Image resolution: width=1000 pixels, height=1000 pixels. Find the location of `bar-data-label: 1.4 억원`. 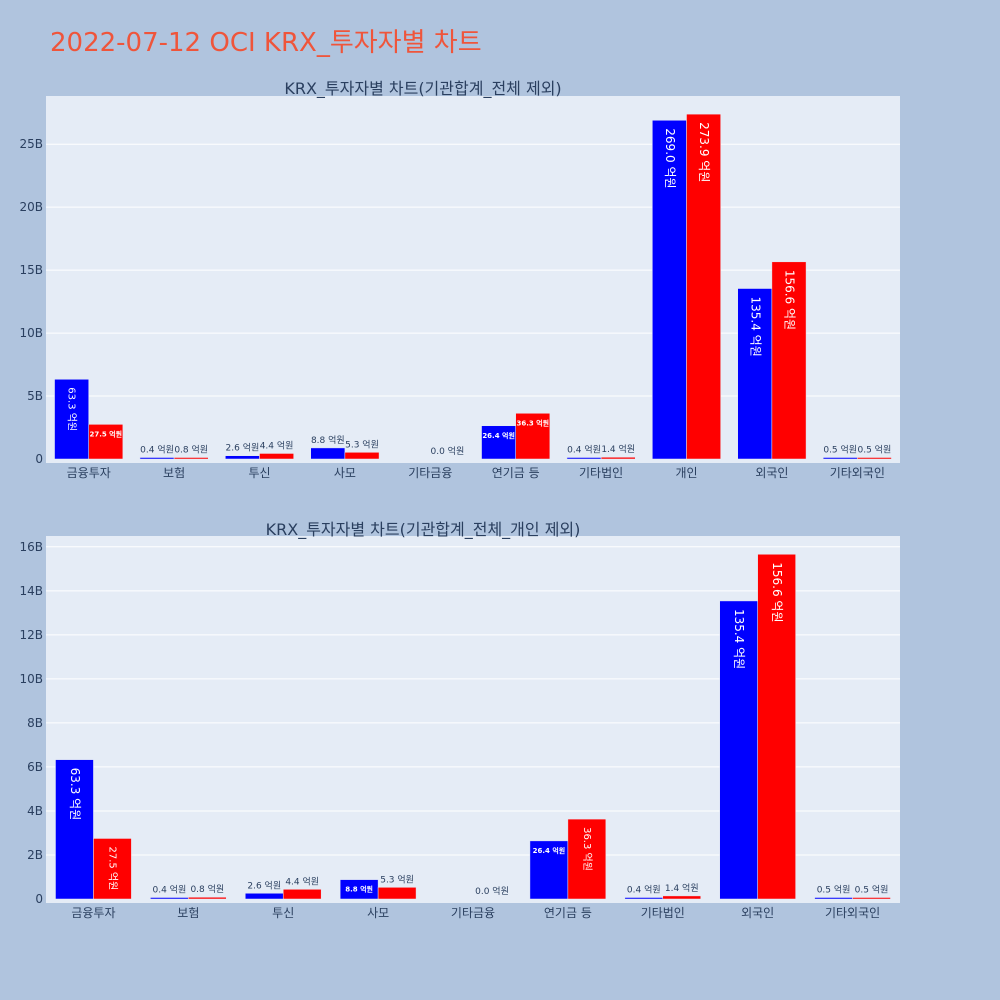

bar-data-label: 1.4 억원 is located at coordinates (682, 888).